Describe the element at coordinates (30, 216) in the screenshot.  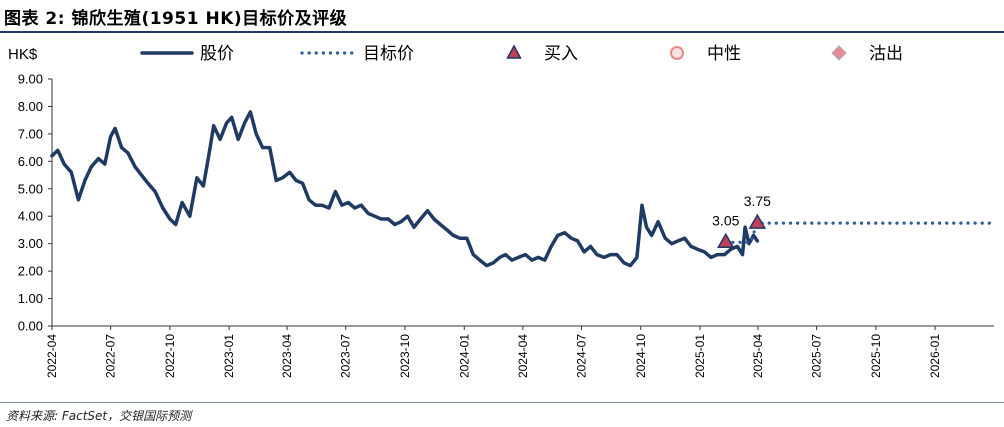
I see `y-tick-label: 4.00` at that location.